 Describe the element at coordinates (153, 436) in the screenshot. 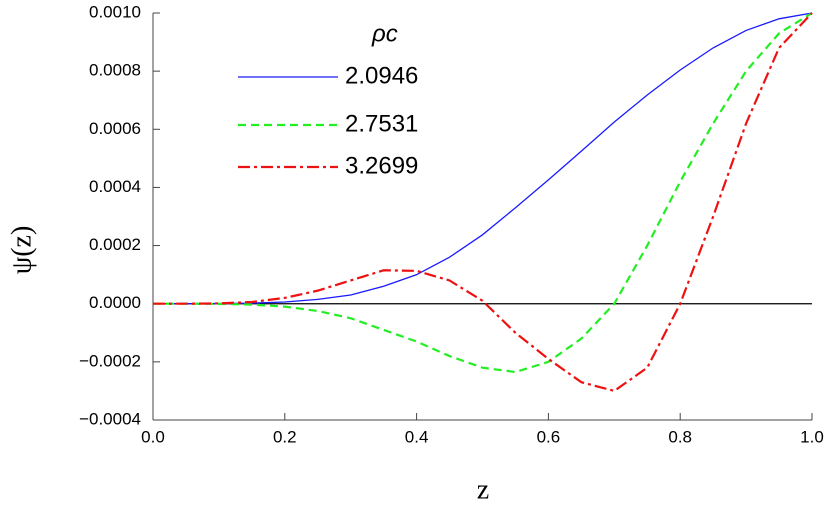

I see `x-tick-label: 0.0` at that location.